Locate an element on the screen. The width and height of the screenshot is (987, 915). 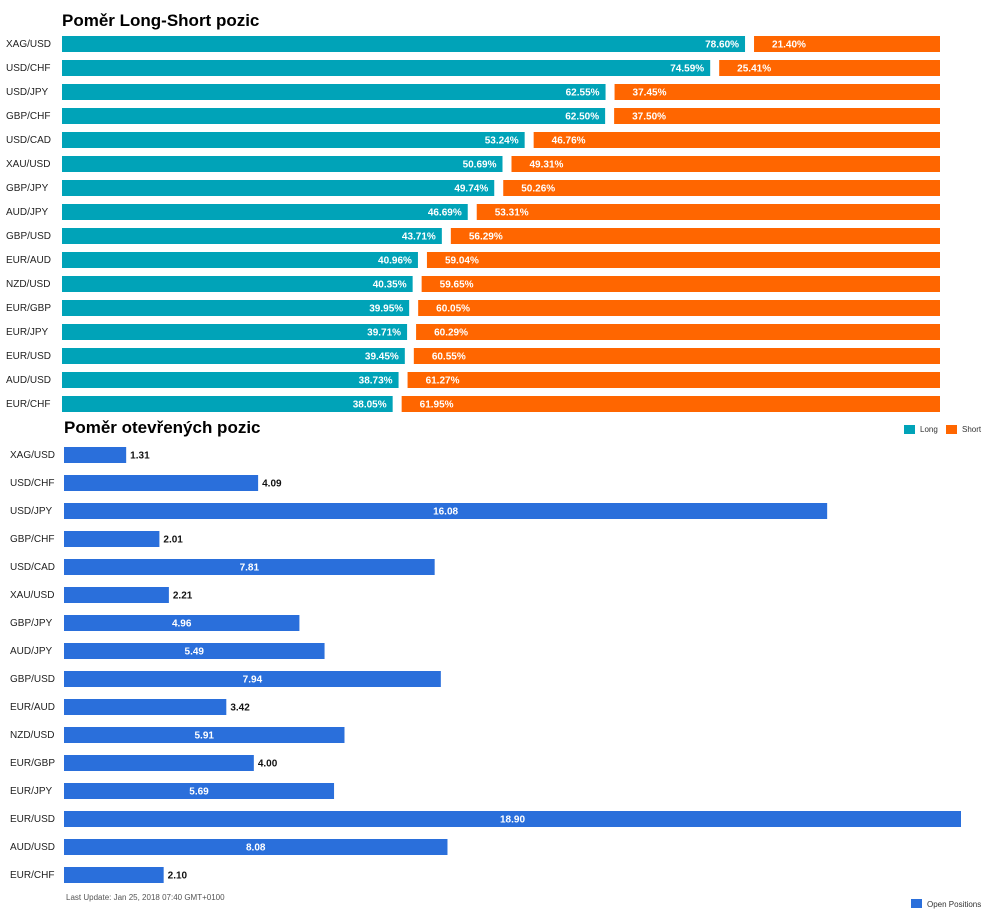
open-value-label-eur-jpy: 5.69 is located at coordinates (199, 792).